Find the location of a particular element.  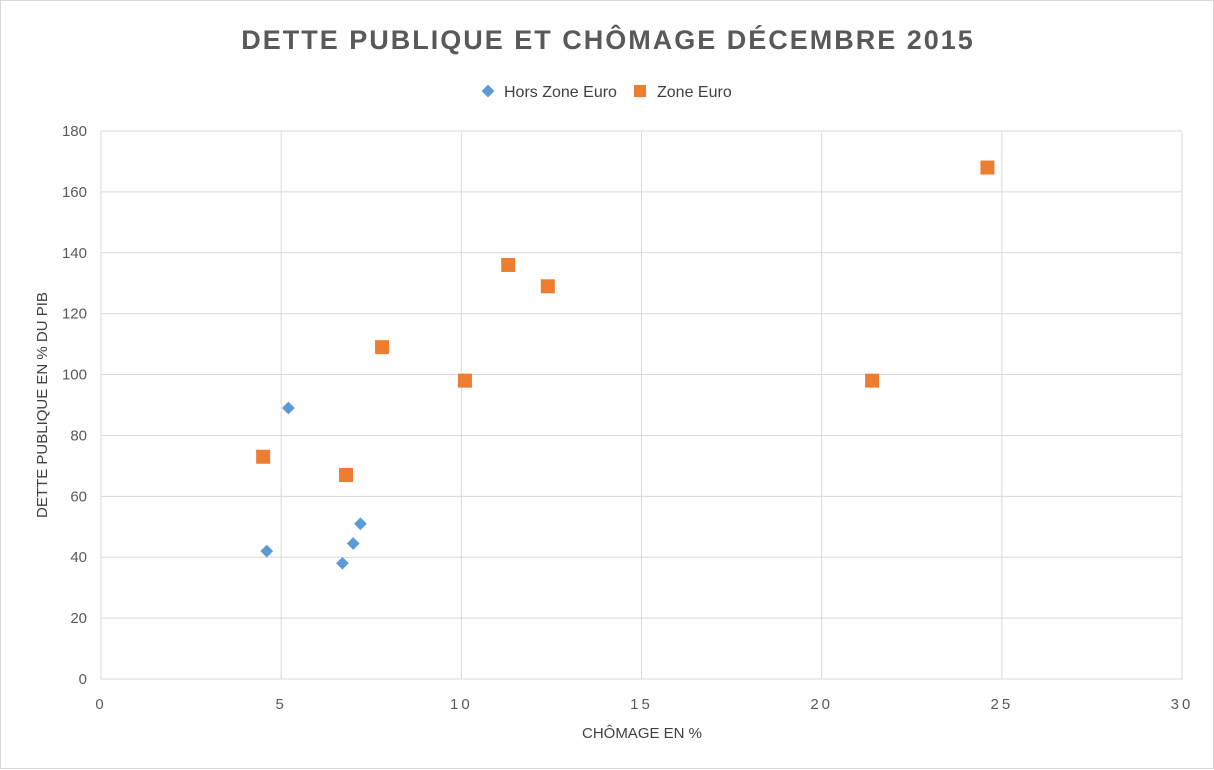

y-tick-label: 140 is located at coordinates (74, 253).